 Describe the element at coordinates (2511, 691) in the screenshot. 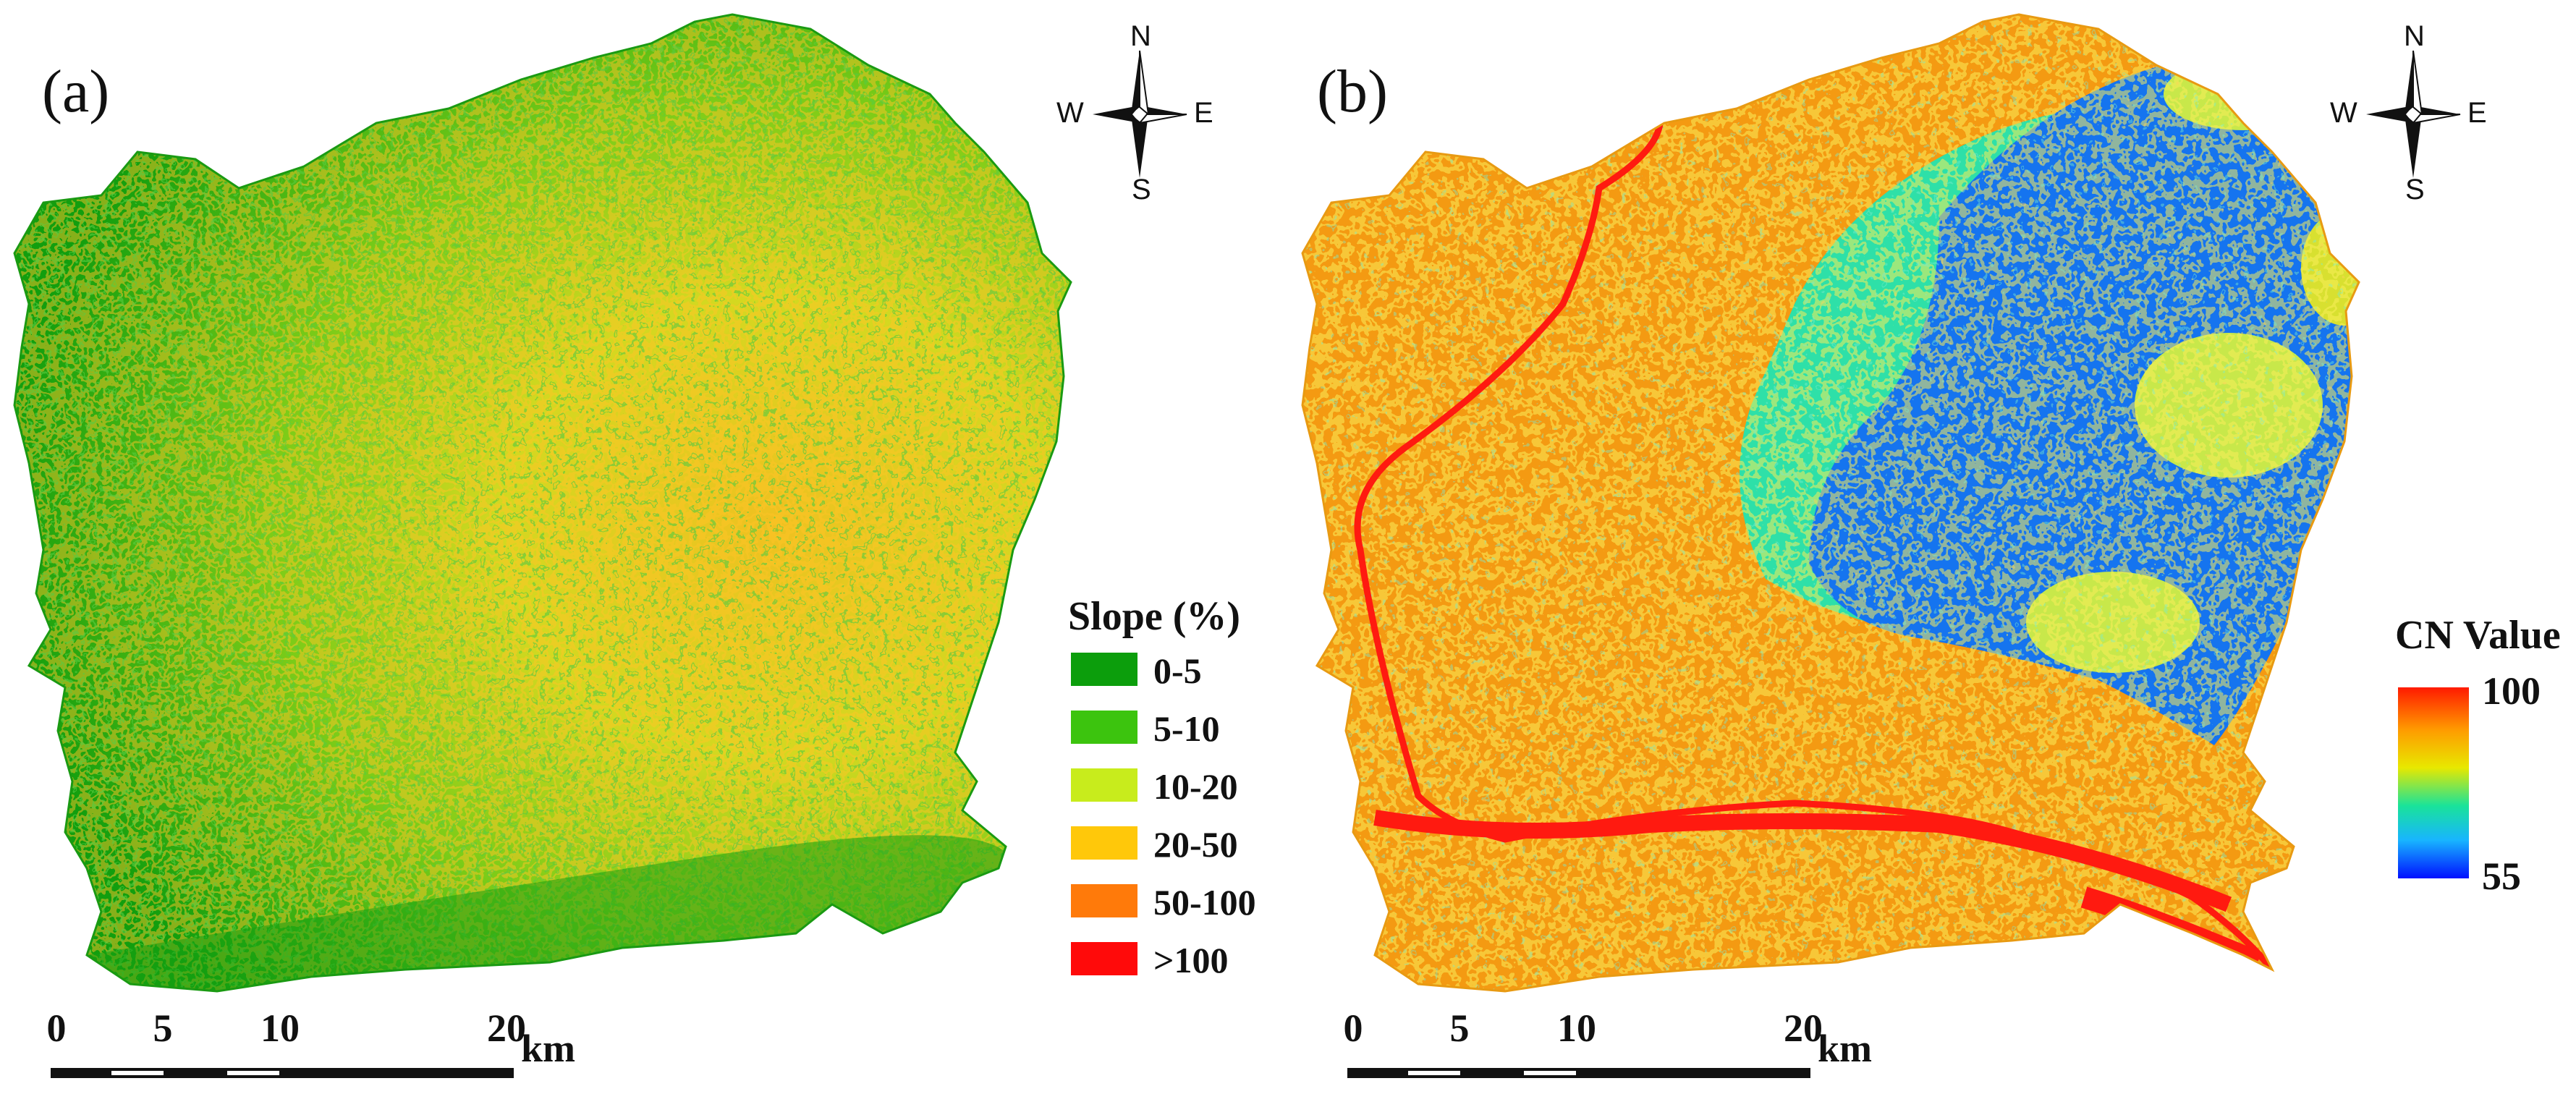

I see `cn-legend-max: 100` at that location.